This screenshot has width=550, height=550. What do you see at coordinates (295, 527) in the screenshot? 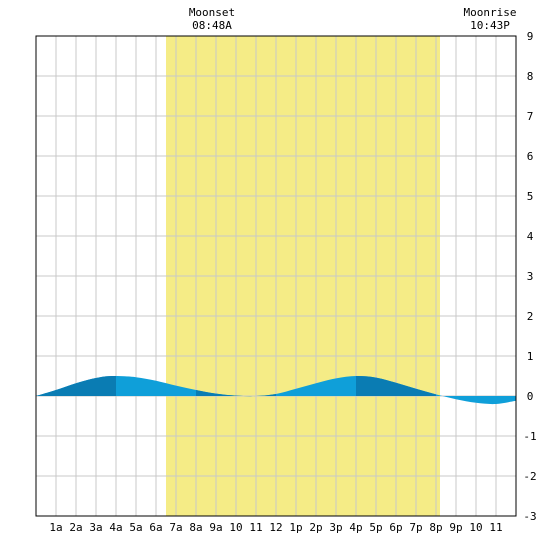
I see `x-tick-label: 1p` at bounding box center [295, 527].